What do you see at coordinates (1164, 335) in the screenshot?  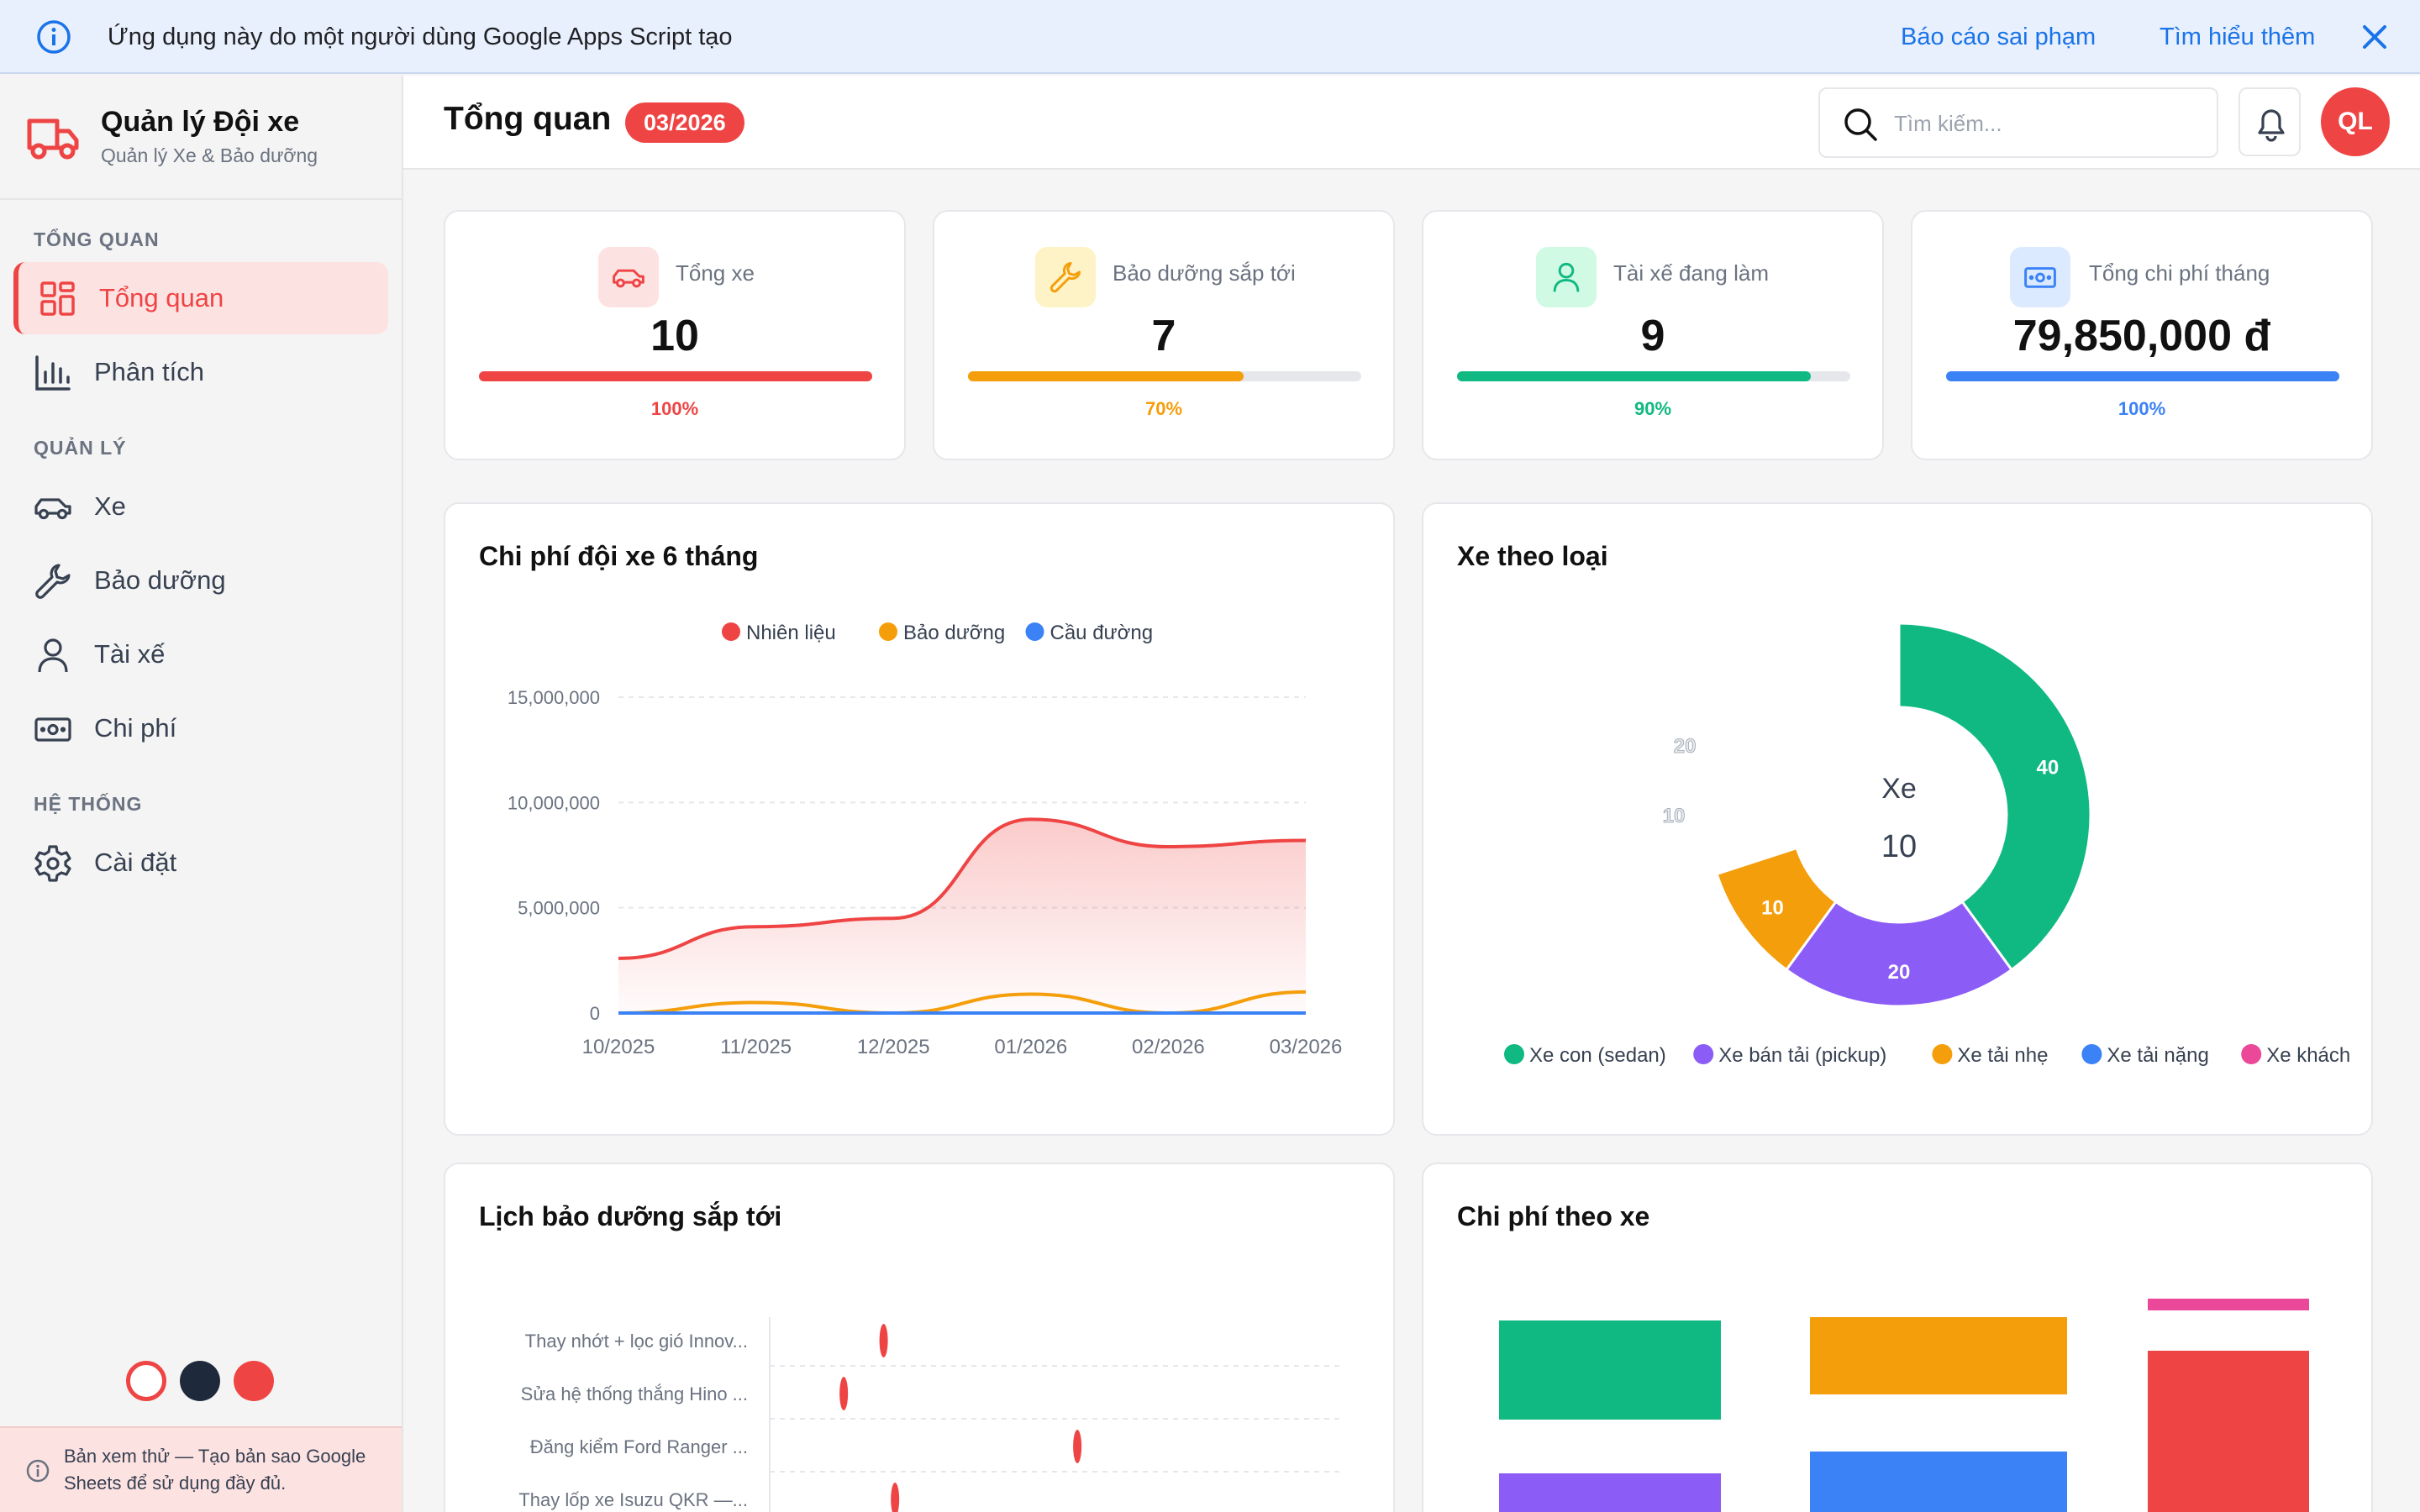 I see `stat-card-upcoming-maintenance: Bảo dưỡng sắp tới 7 70%` at bounding box center [1164, 335].